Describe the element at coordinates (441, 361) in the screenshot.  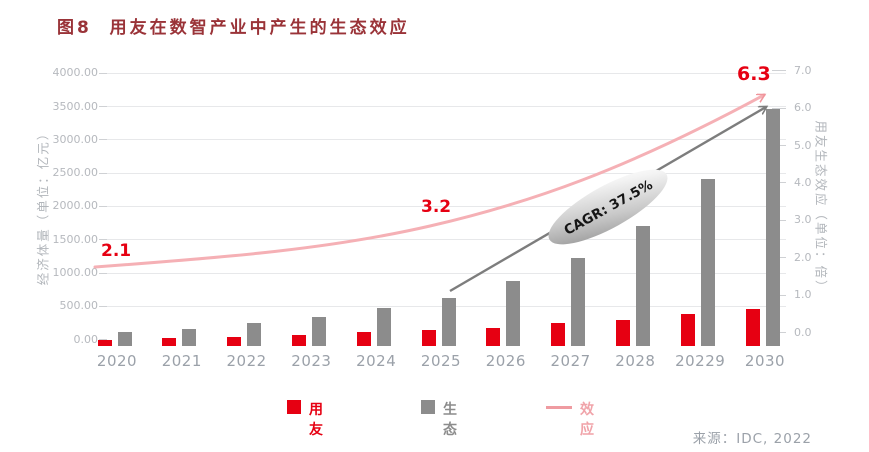
I see `x-axis-year-label: 2025` at that location.